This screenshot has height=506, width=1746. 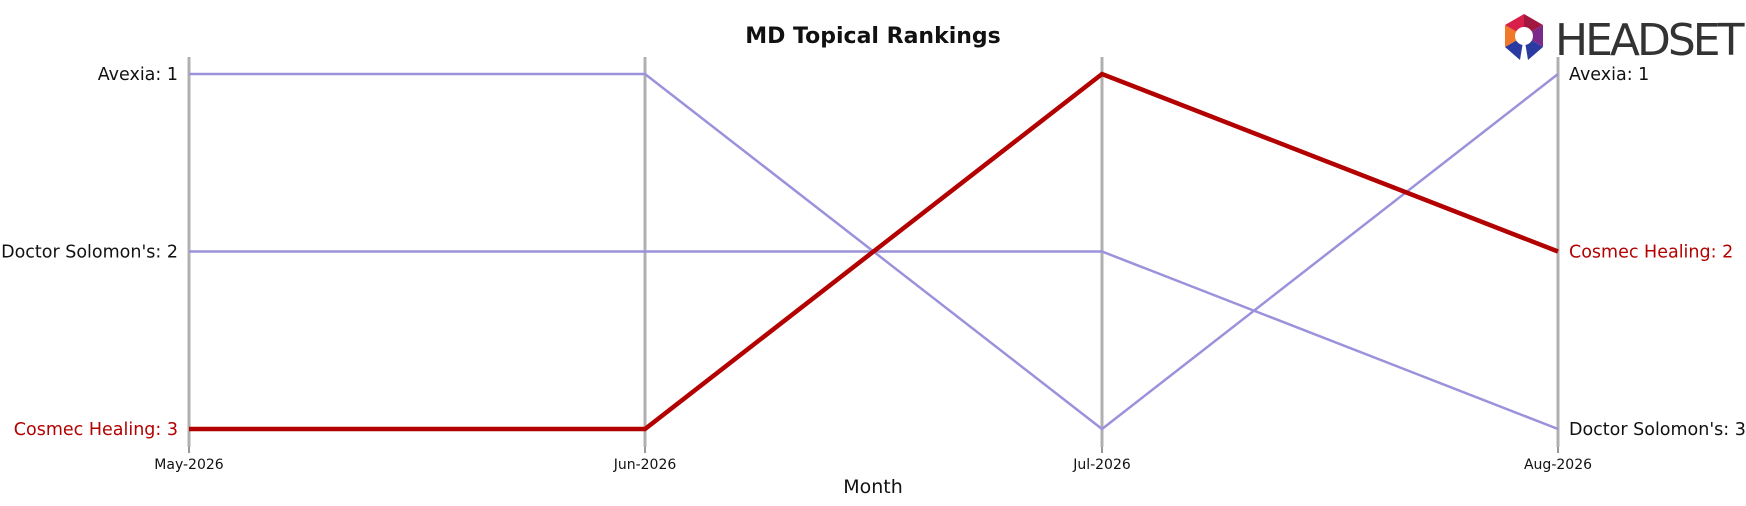 What do you see at coordinates (645, 465) in the screenshot?
I see `x-tick-label: Jun-2026` at bounding box center [645, 465].